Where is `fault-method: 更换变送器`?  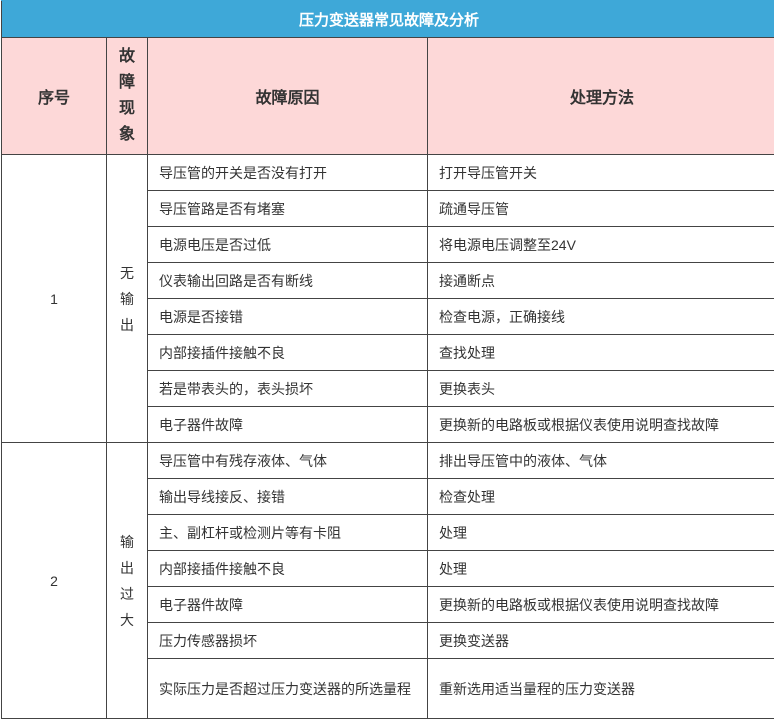
fault-method: 更换变送器 is located at coordinates (601, 641).